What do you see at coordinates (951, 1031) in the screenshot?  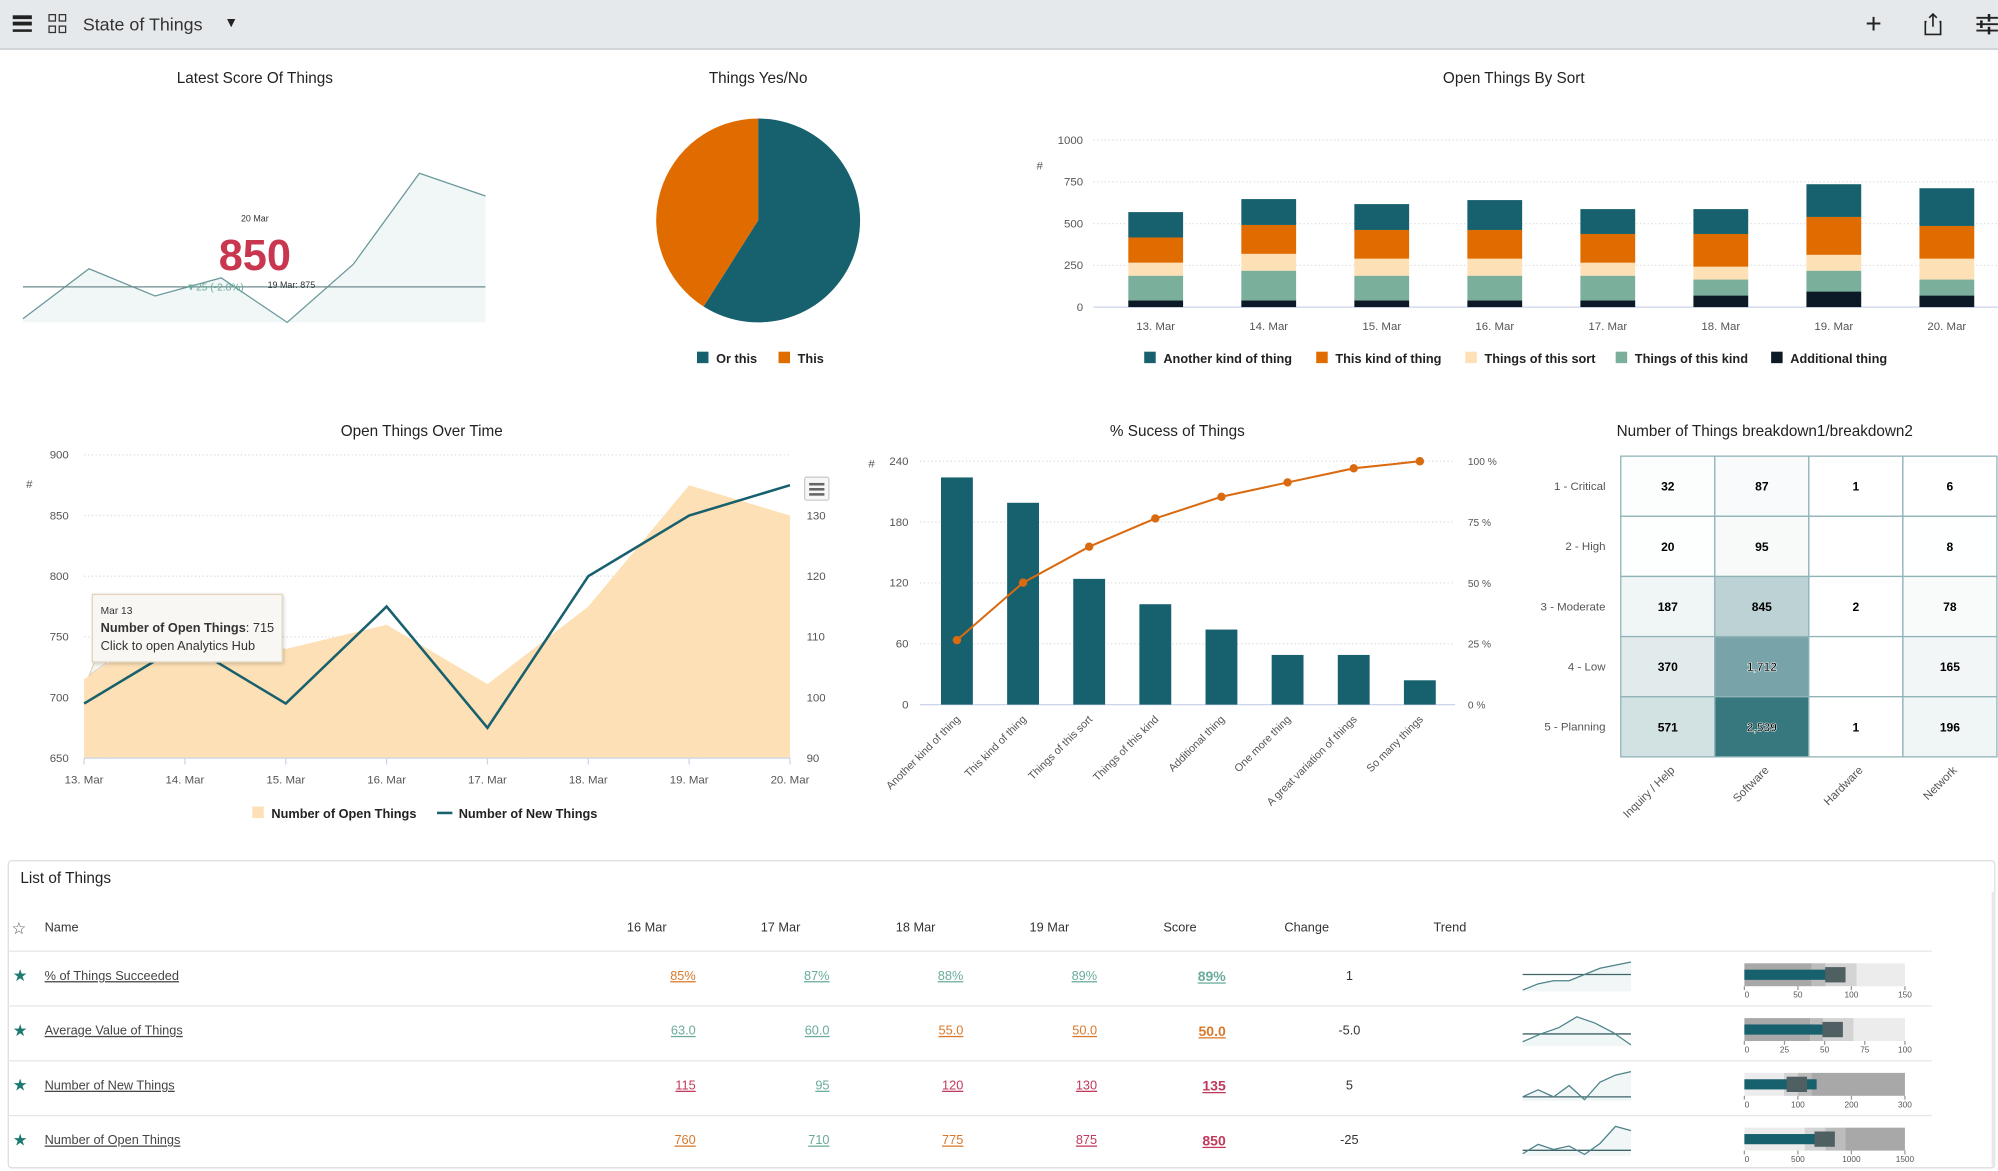 I see `cell-d18: 55.0` at bounding box center [951, 1031].